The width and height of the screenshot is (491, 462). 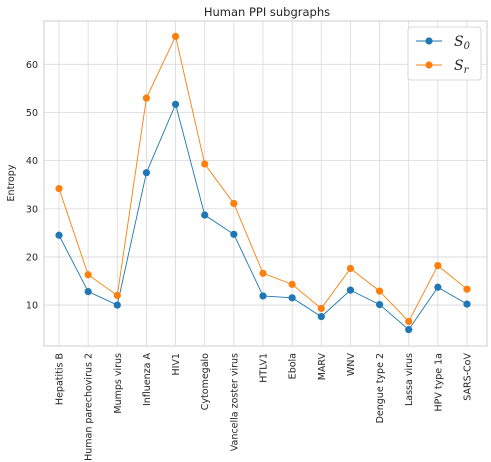 What do you see at coordinates (11, 182) in the screenshot?
I see `y-axis-label: Entropy` at bounding box center [11, 182].